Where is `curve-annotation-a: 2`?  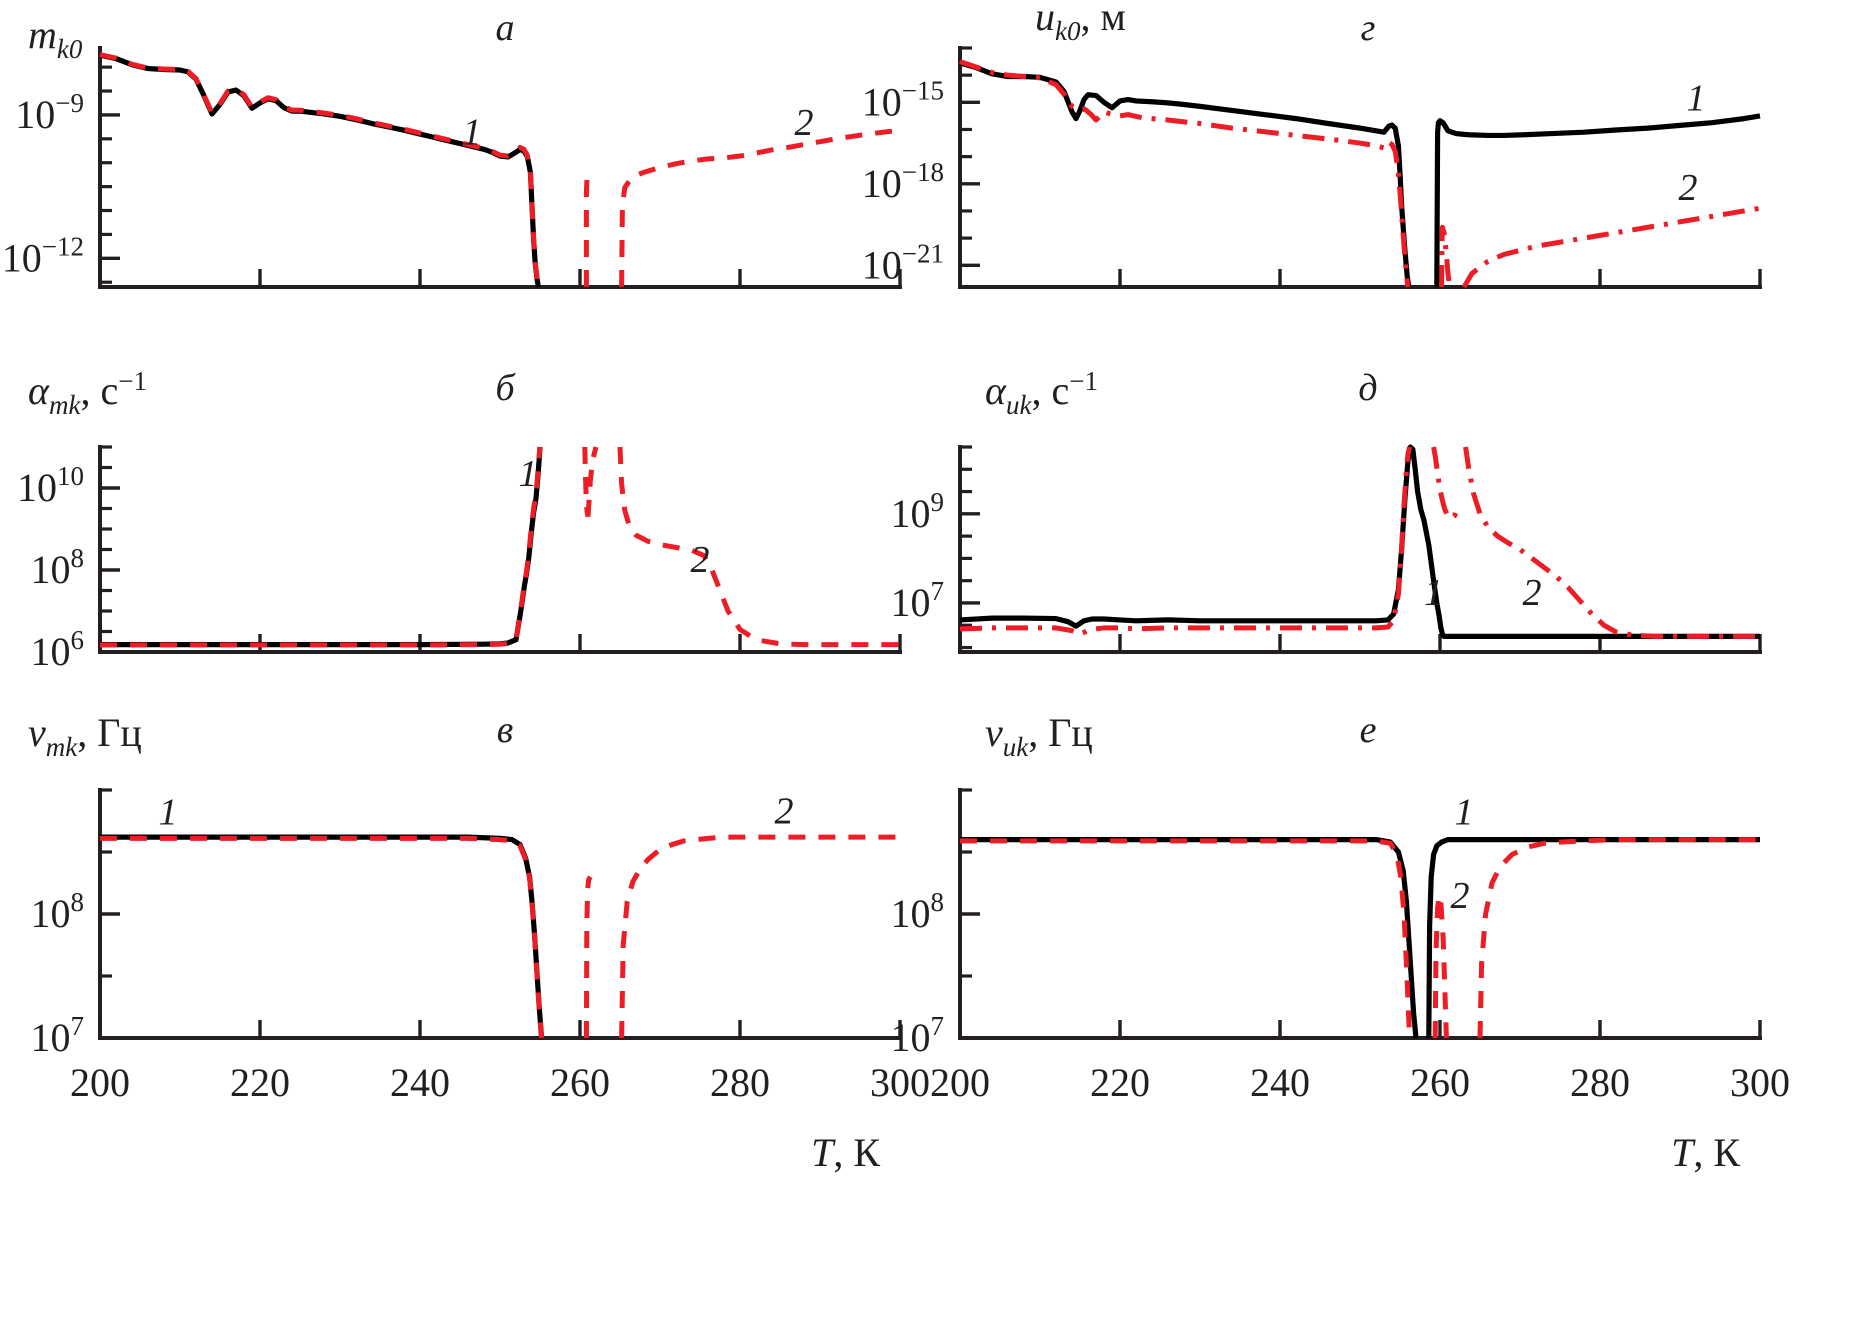 curve-annotation-a: 2 is located at coordinates (804, 123).